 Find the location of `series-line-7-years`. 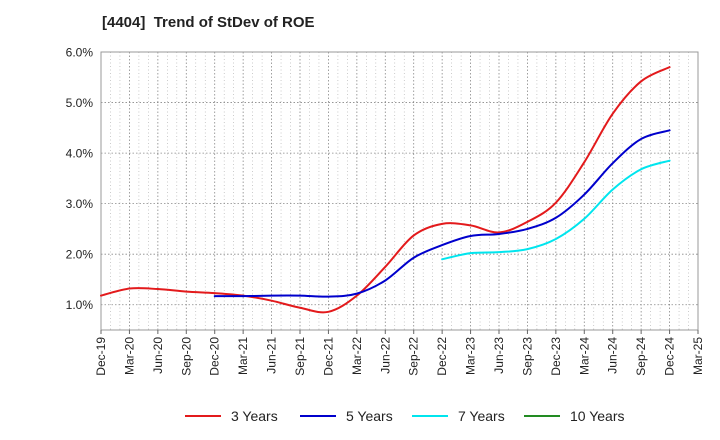

series-line-7-years is located at coordinates (556, 210).